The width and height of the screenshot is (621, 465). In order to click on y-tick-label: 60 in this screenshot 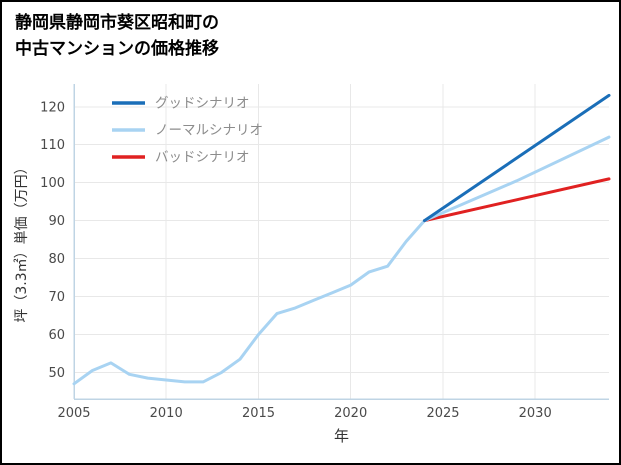, I will do `click(56, 335)`.